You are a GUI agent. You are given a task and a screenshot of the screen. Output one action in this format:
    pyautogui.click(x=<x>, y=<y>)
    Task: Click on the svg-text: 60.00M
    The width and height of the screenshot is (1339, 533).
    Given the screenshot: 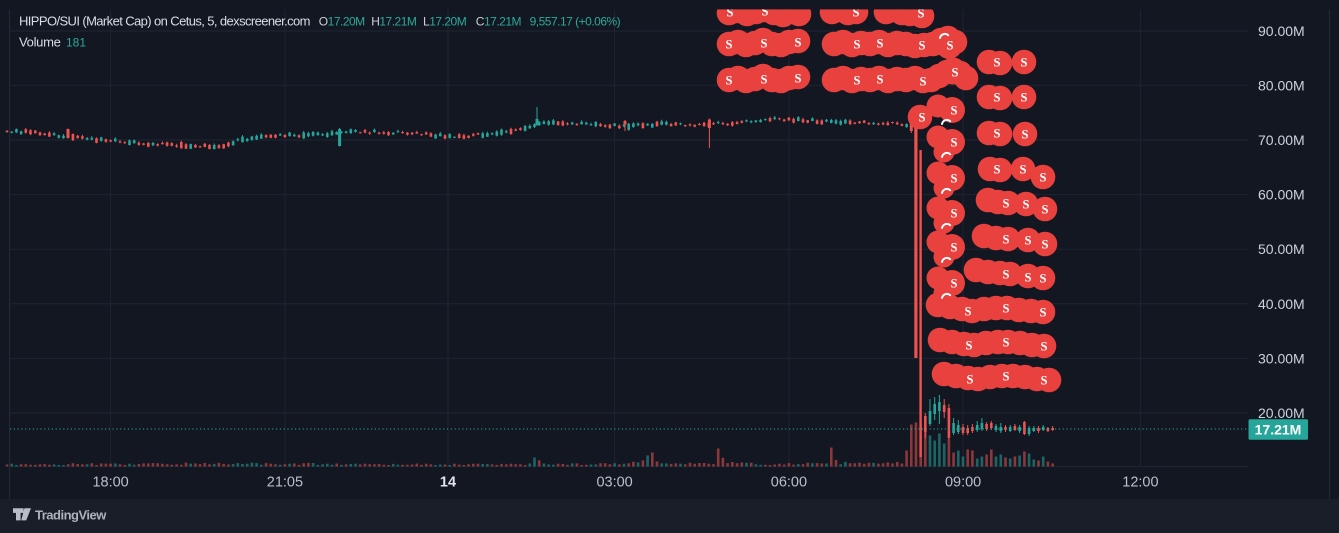 What is the action you would take?
    pyautogui.click(x=1281, y=195)
    